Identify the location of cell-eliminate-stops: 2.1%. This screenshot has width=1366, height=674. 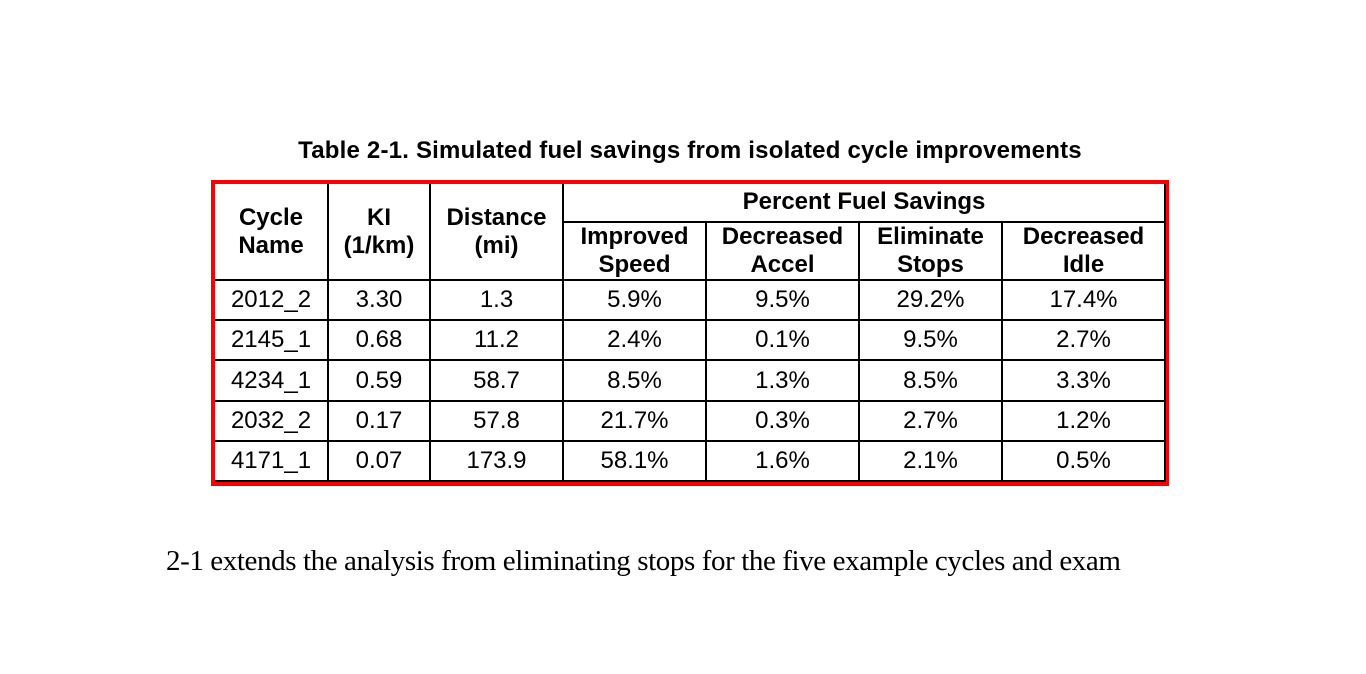
(930, 461).